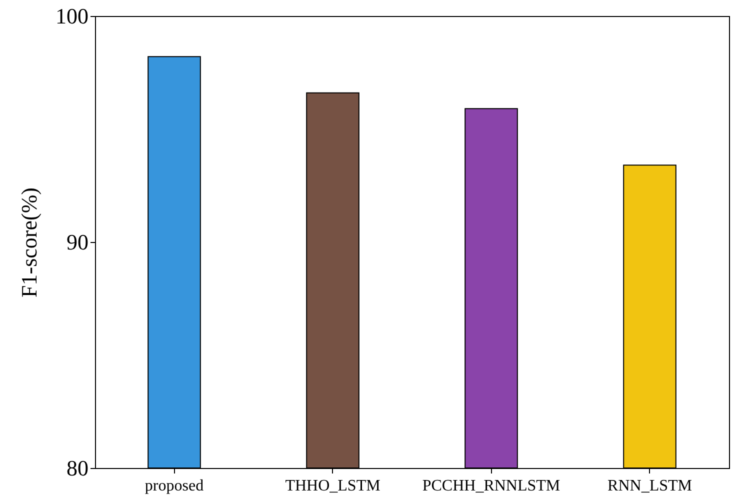  Describe the element at coordinates (491, 486) in the screenshot. I see `x-tick-label: PCCHH_RNNLSTM` at that location.